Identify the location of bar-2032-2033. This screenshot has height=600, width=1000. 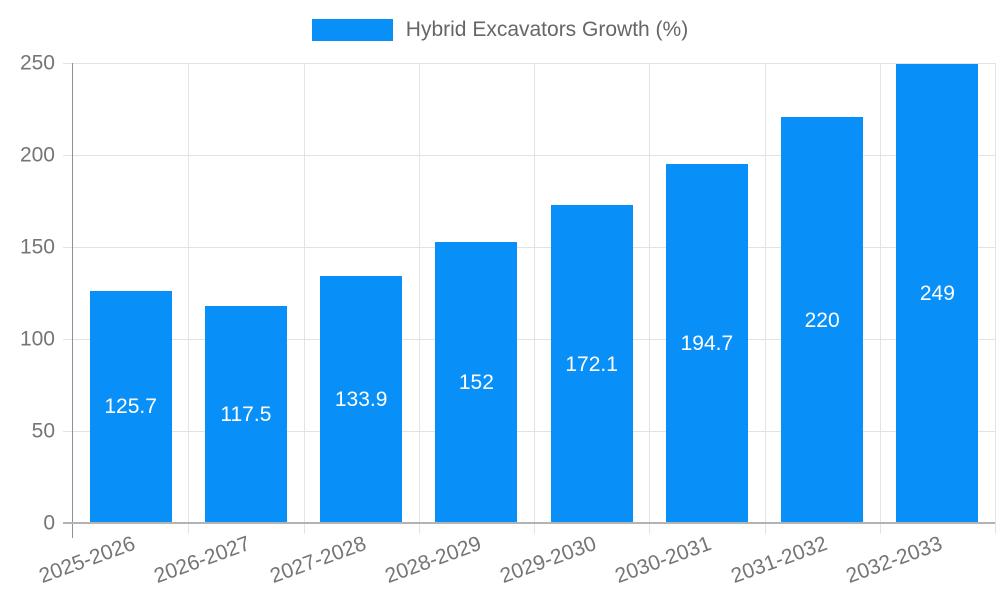
(937, 292).